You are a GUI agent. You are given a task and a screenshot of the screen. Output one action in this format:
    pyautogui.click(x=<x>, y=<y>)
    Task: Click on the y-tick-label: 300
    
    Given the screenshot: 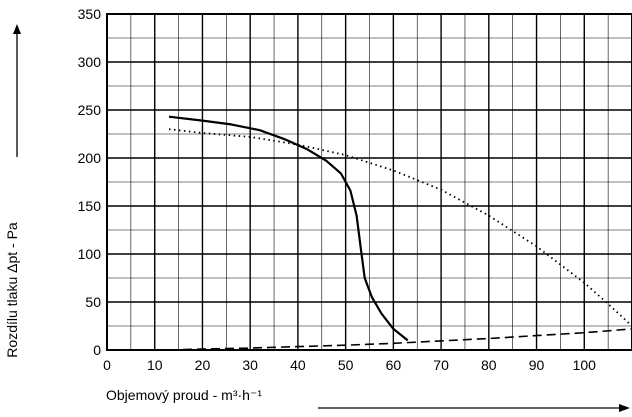 What is the action you would take?
    pyautogui.click(x=90, y=62)
    